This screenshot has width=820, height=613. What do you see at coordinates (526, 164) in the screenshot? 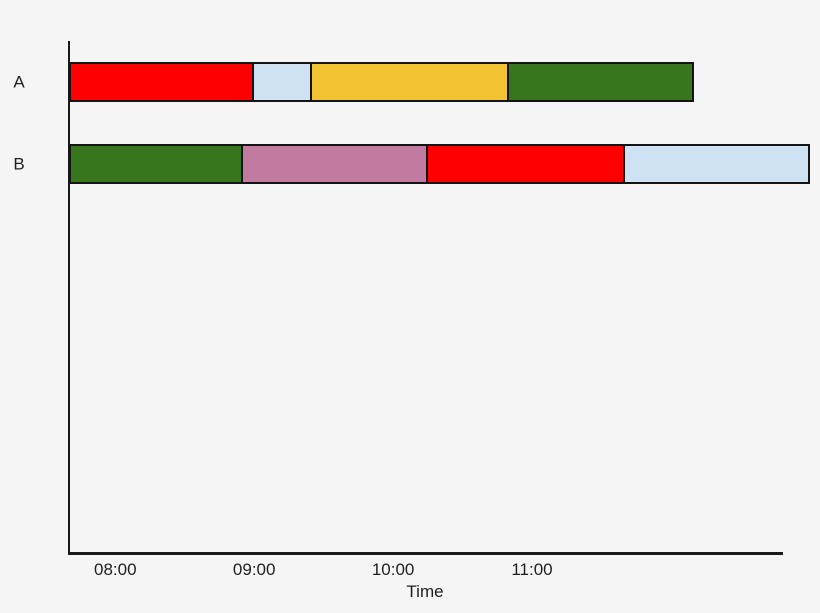
I see `gantt-segment-b-red` at bounding box center [526, 164].